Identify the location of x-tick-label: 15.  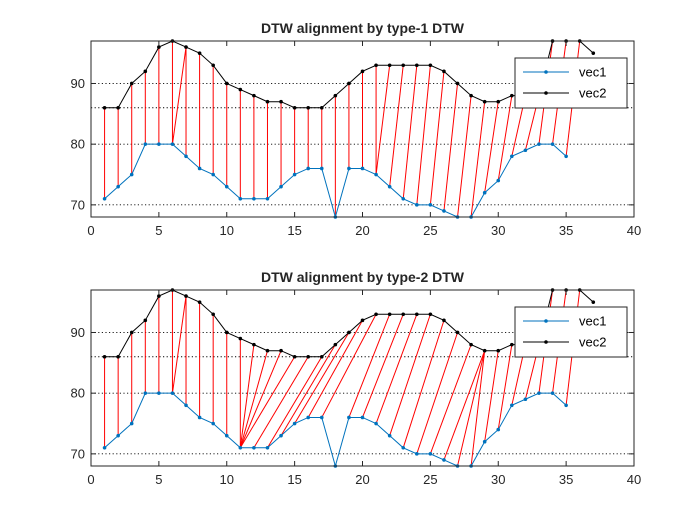
(294, 230).